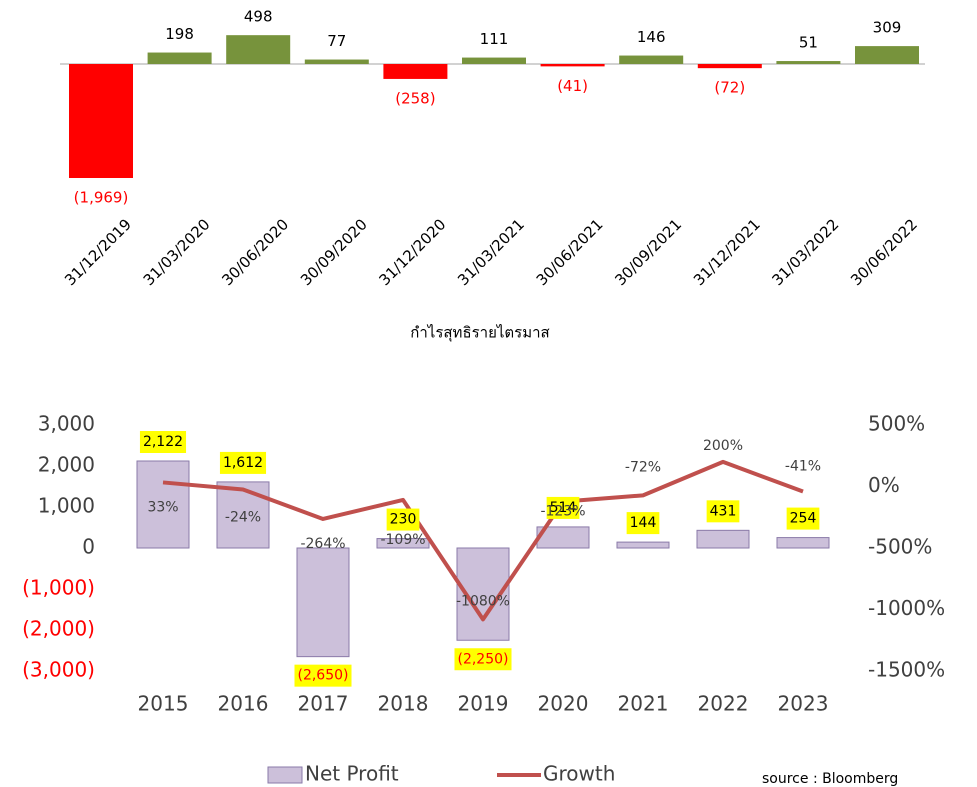 This screenshot has width=977, height=787. Describe the element at coordinates (415, 98) in the screenshot. I see `value-label: (258)` at that location.